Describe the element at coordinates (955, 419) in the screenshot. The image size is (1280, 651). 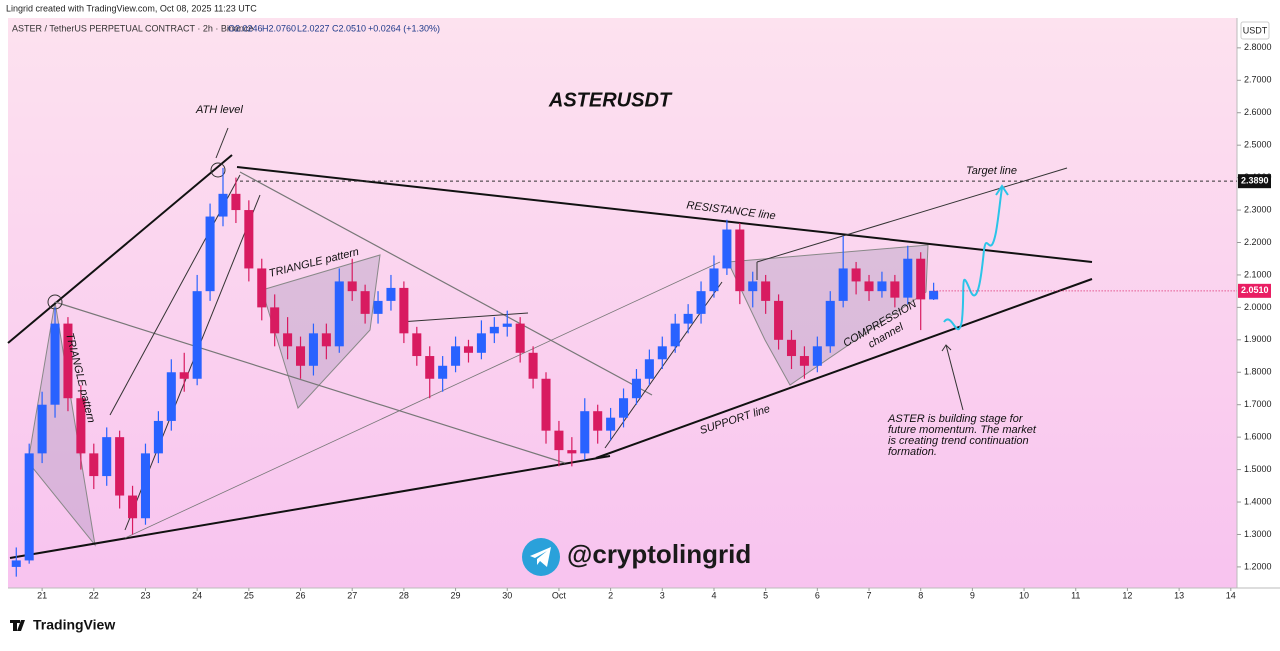
I see `note-line: ASTER is building stage for` at that location.